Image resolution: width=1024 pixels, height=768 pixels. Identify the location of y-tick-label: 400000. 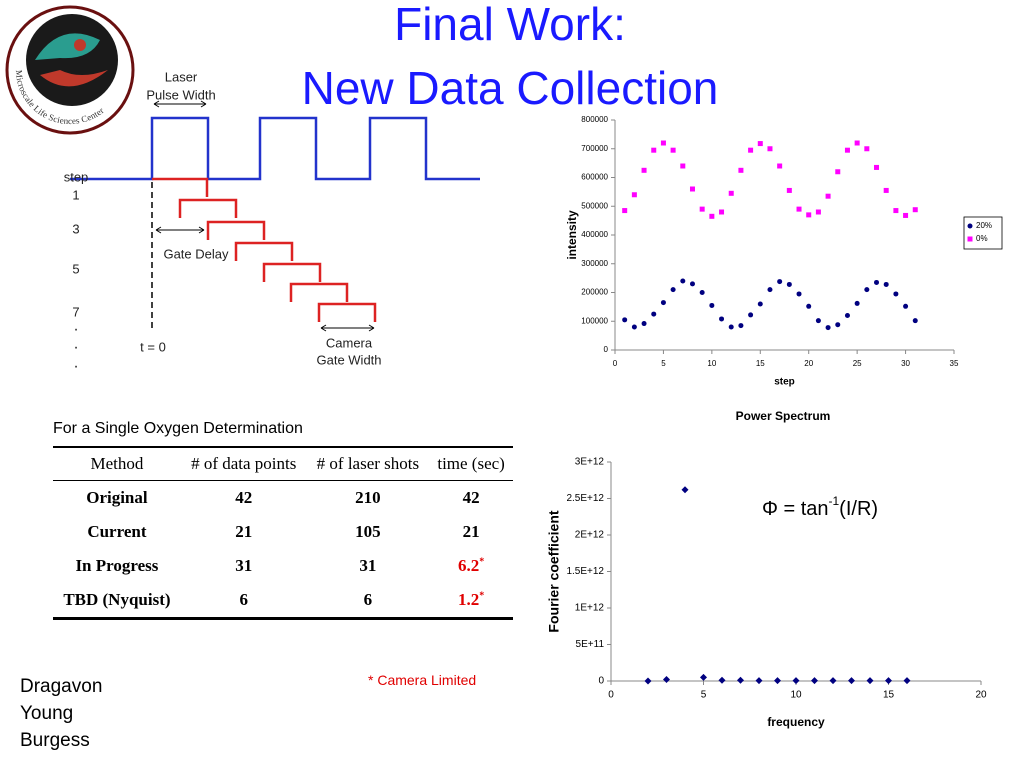
(594, 234).